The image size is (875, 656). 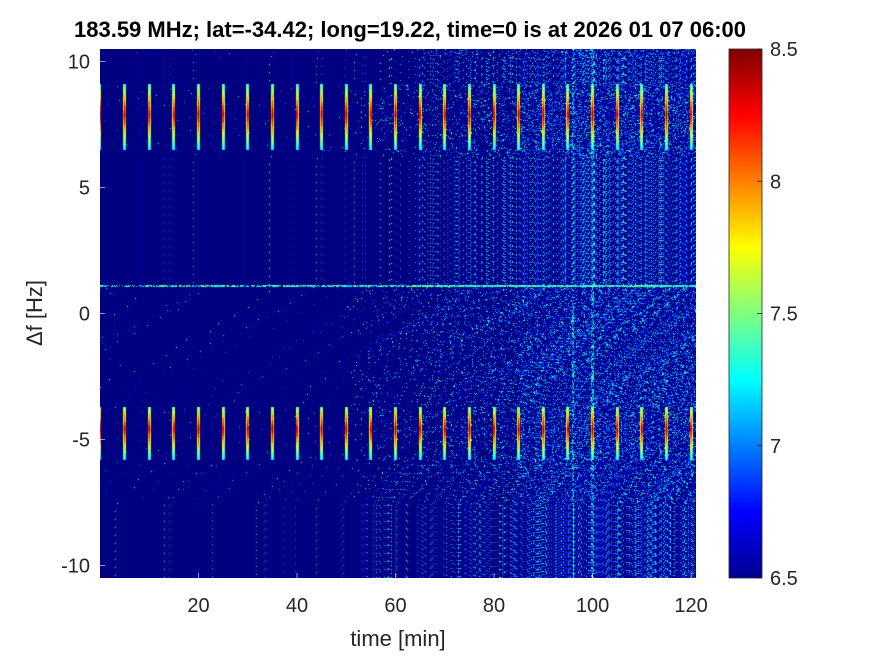 I want to click on x-axis-ticks: 20 40 60 80 100 120, so click(x=447, y=595).